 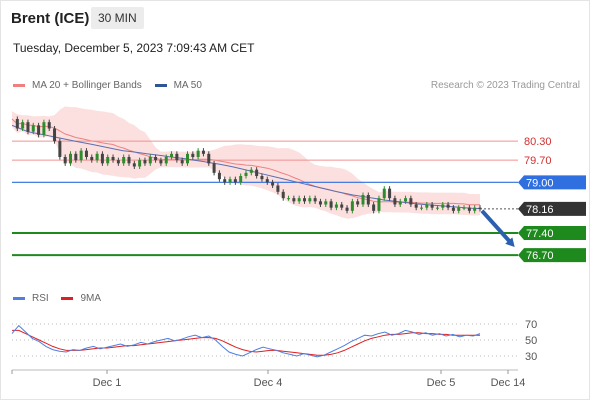 I want to click on legend-item-ma20: MA 20 + Bollinger Bands, so click(x=77, y=85).